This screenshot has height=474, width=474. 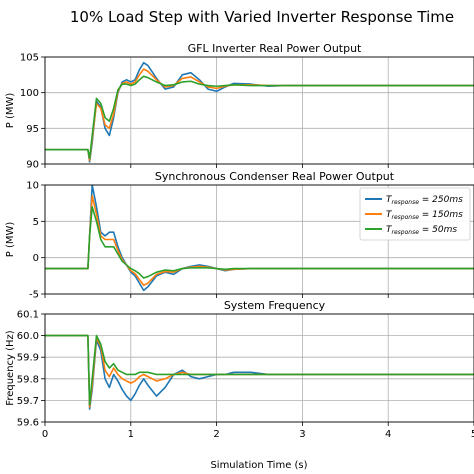 I want to click on x-tick-label: 0, so click(x=45, y=434).